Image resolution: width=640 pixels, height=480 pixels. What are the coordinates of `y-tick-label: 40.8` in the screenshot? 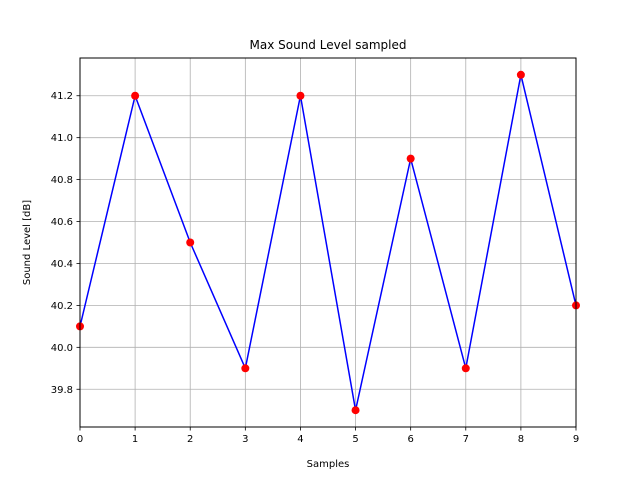 It's located at (62, 180).